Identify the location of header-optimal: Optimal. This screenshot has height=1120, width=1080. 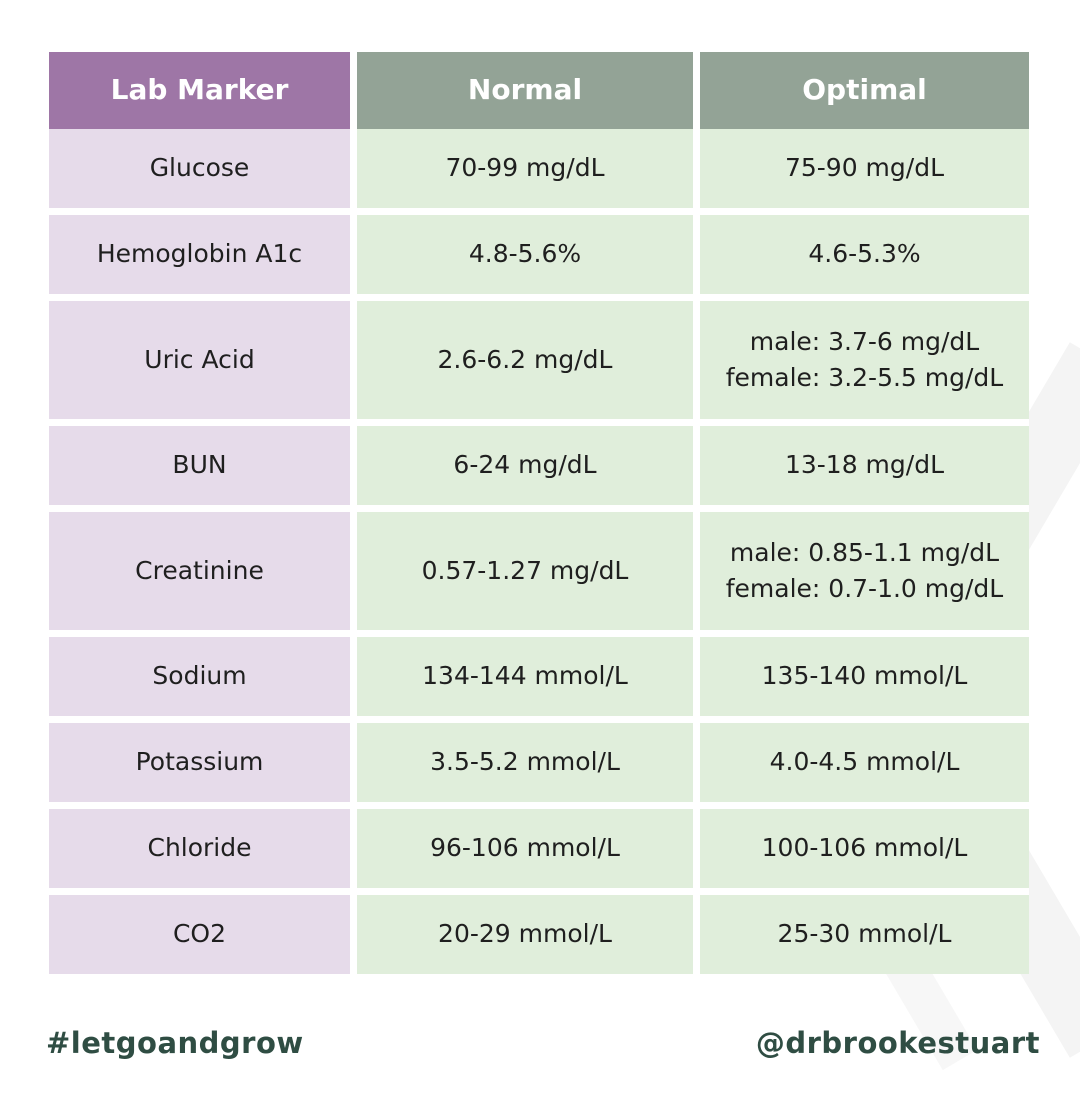
(864, 90).